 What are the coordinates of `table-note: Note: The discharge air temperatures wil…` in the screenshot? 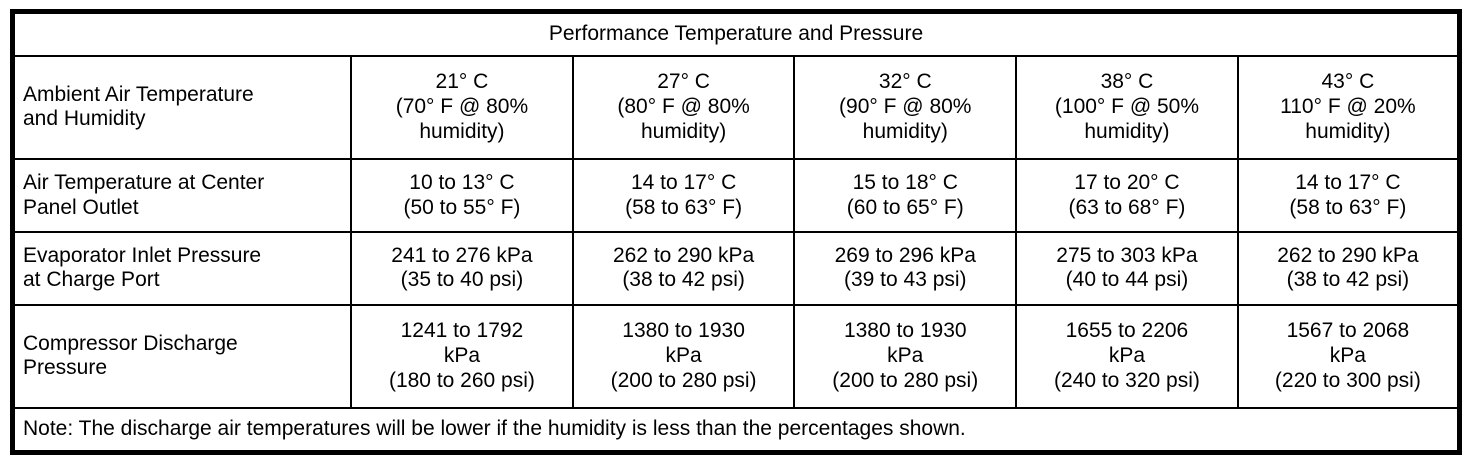 It's located at (736, 430).